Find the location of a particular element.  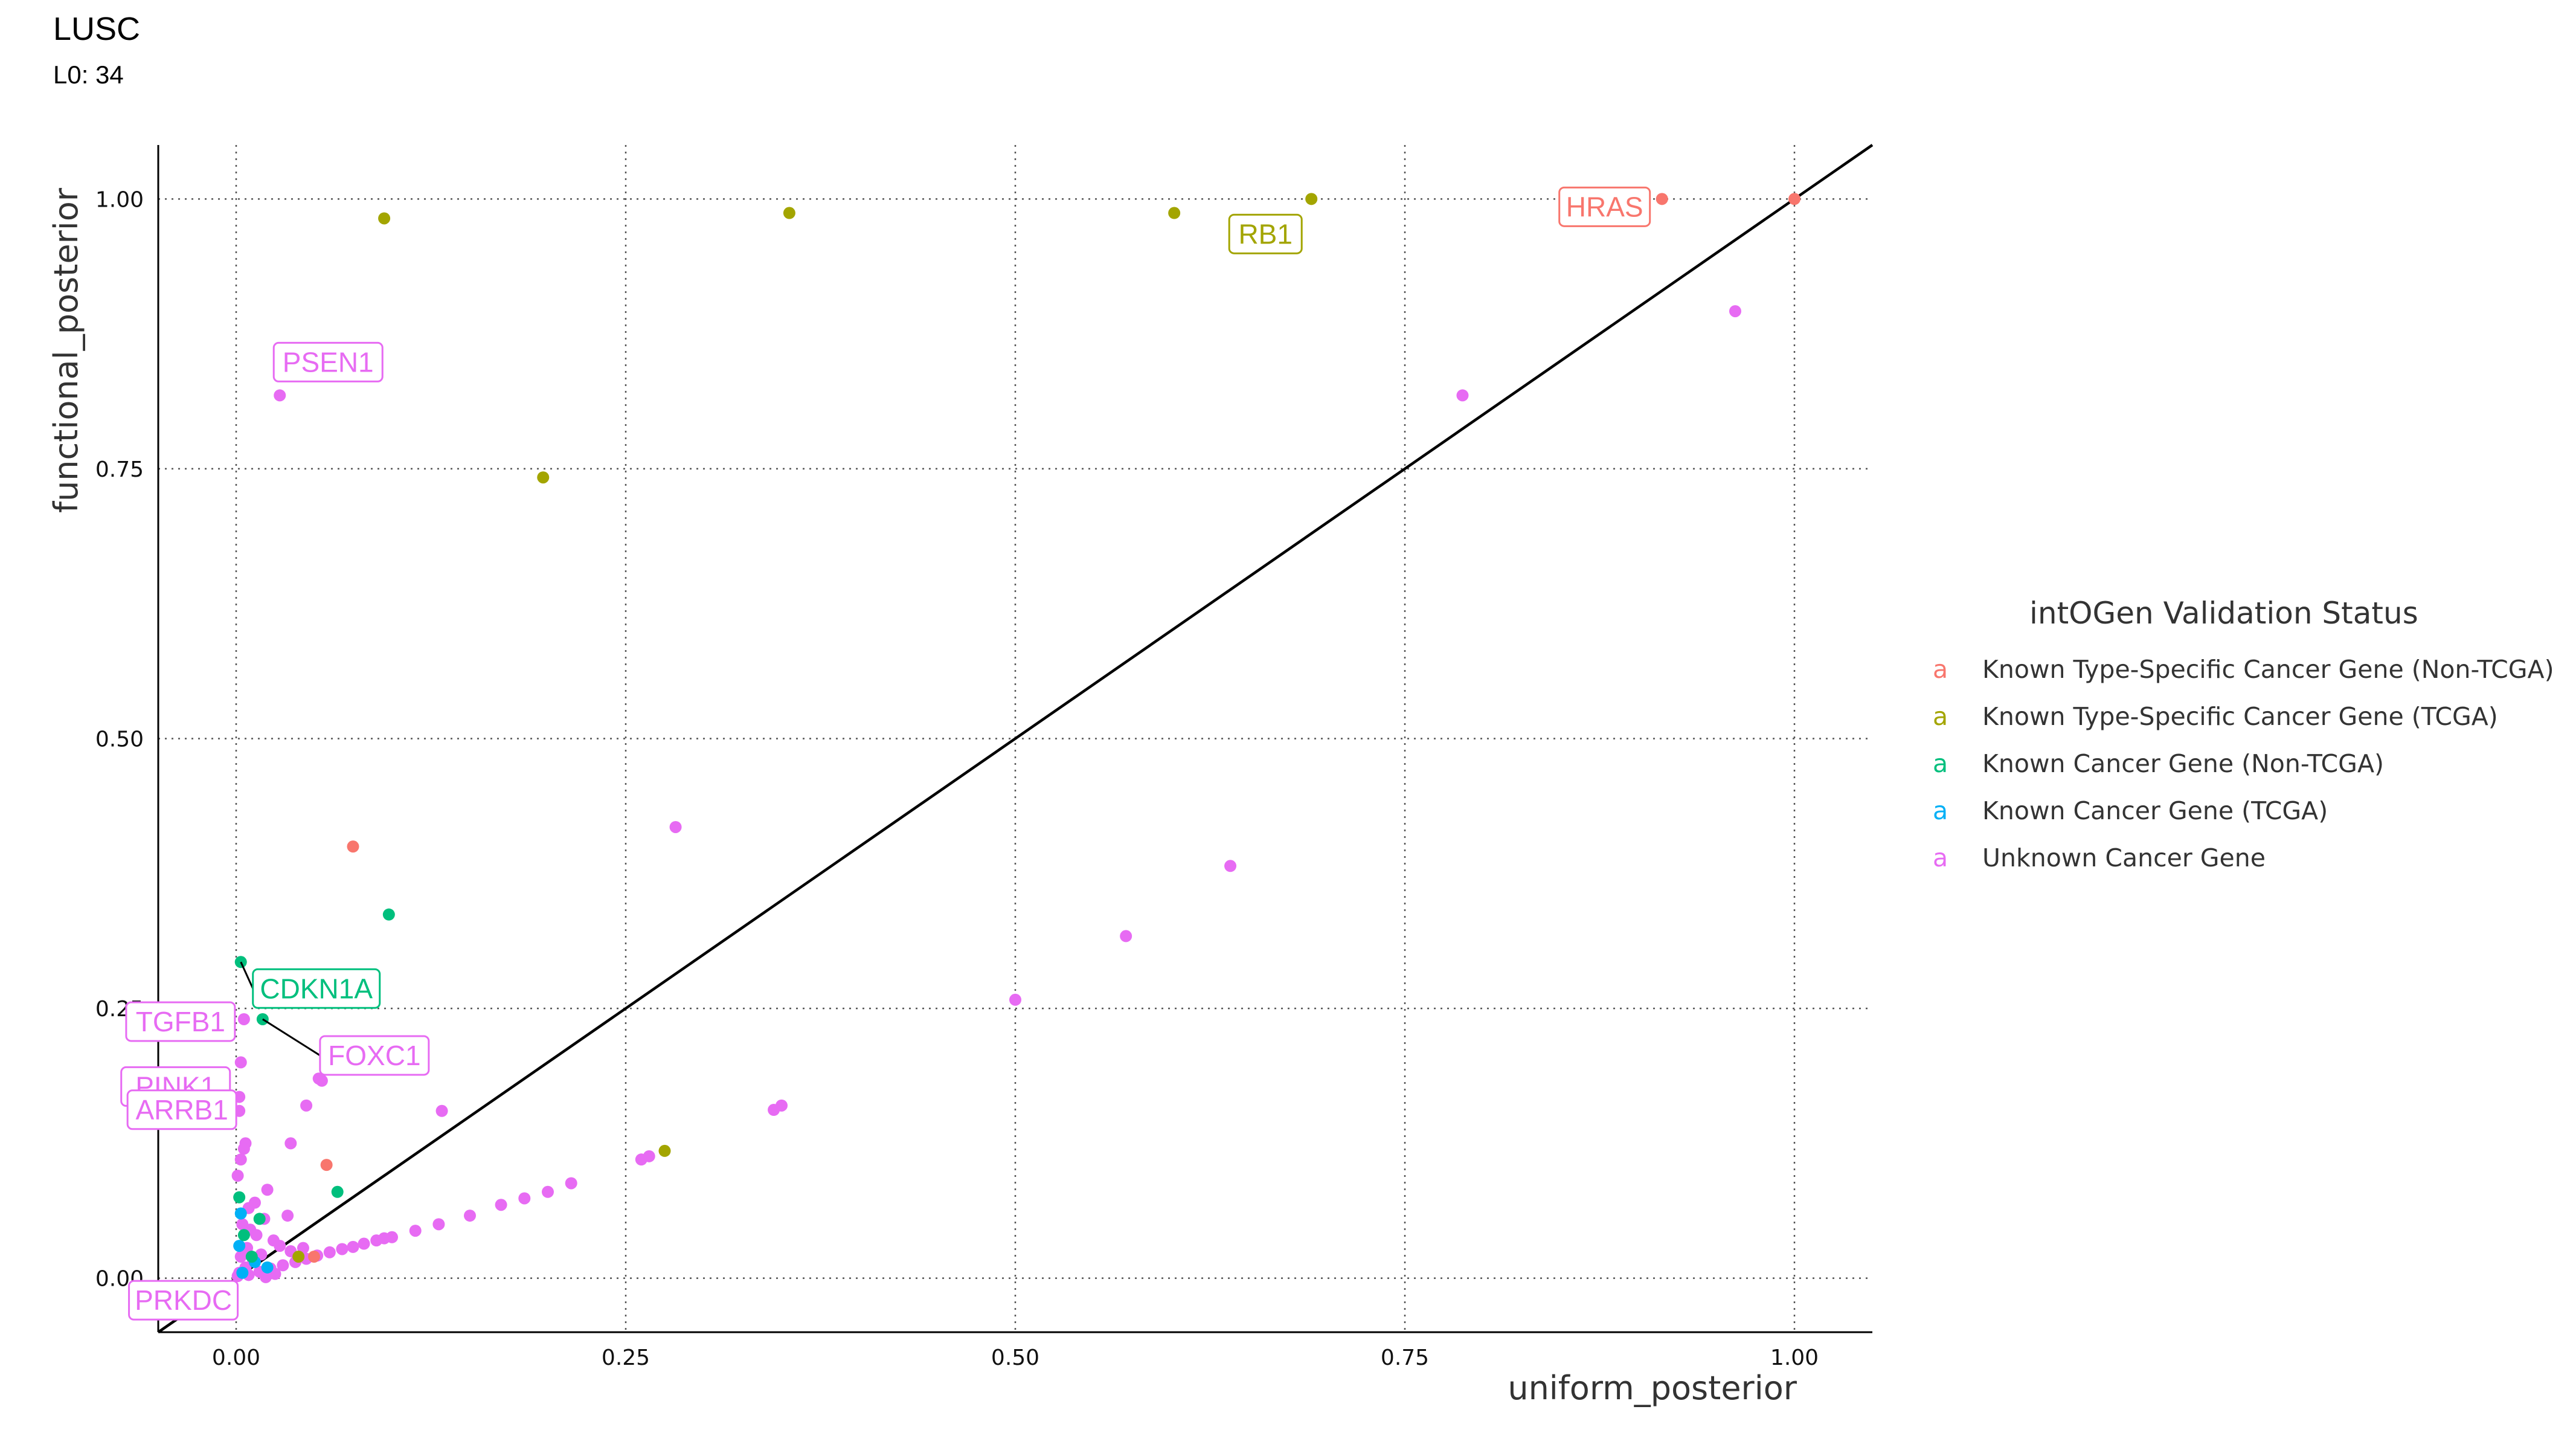

gene-label-hras: HRAS is located at coordinates (1604, 206).